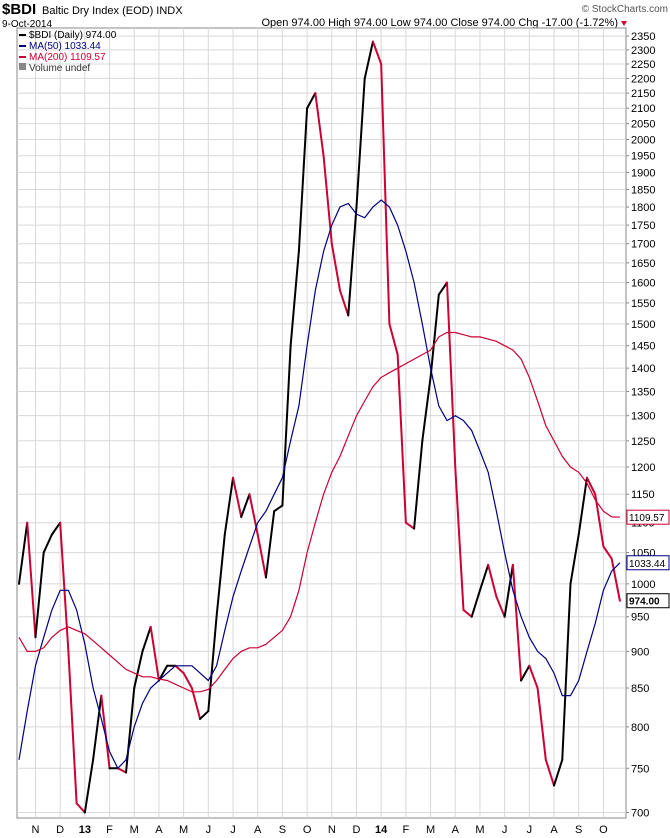 The width and height of the screenshot is (670, 838). What do you see at coordinates (65, 46) in the screenshot?
I see `legend-label: MA(50) 1033.44` at bounding box center [65, 46].